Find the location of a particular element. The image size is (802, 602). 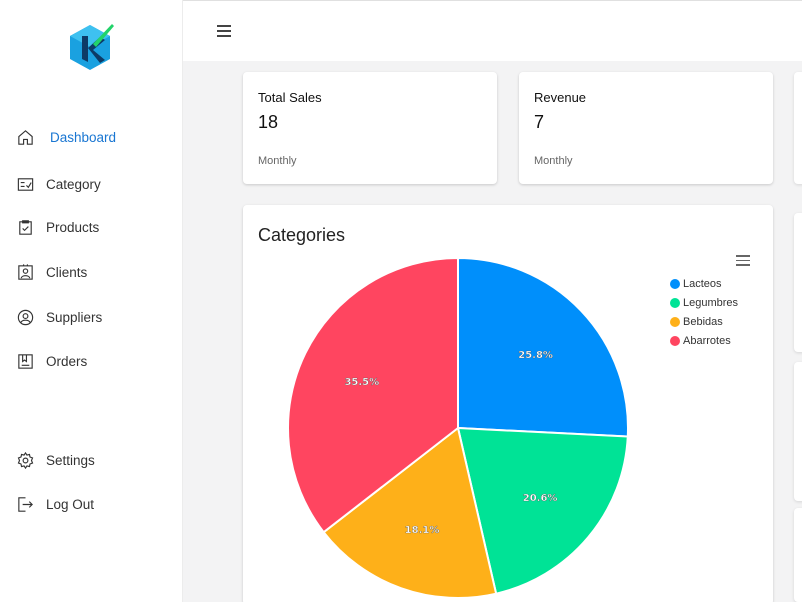

pie-slice-label: 35.5% is located at coordinates (361, 382).